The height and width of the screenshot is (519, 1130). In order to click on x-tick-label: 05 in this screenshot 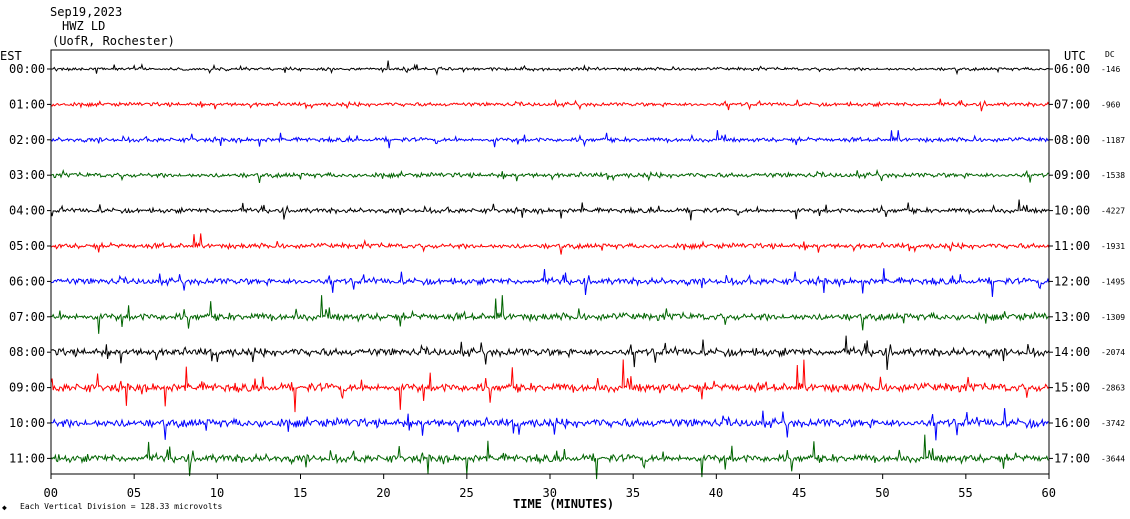, I will do `click(134, 493)`.